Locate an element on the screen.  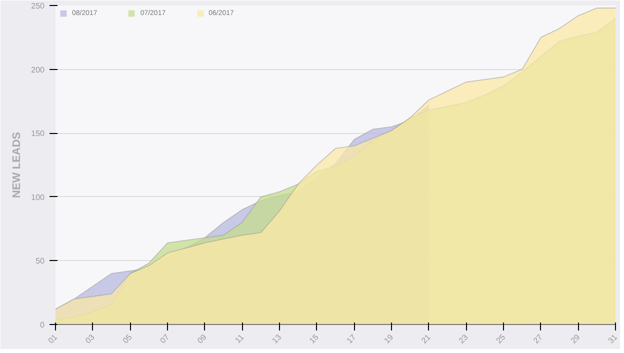
y-tick-label: 0 is located at coordinates (43, 325).